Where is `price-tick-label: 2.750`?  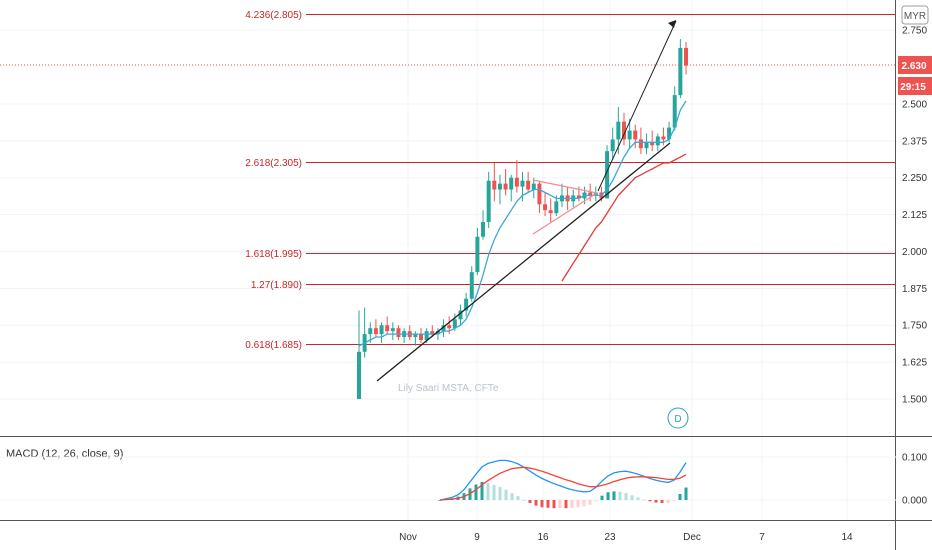
price-tick-label: 2.750 is located at coordinates (914, 31).